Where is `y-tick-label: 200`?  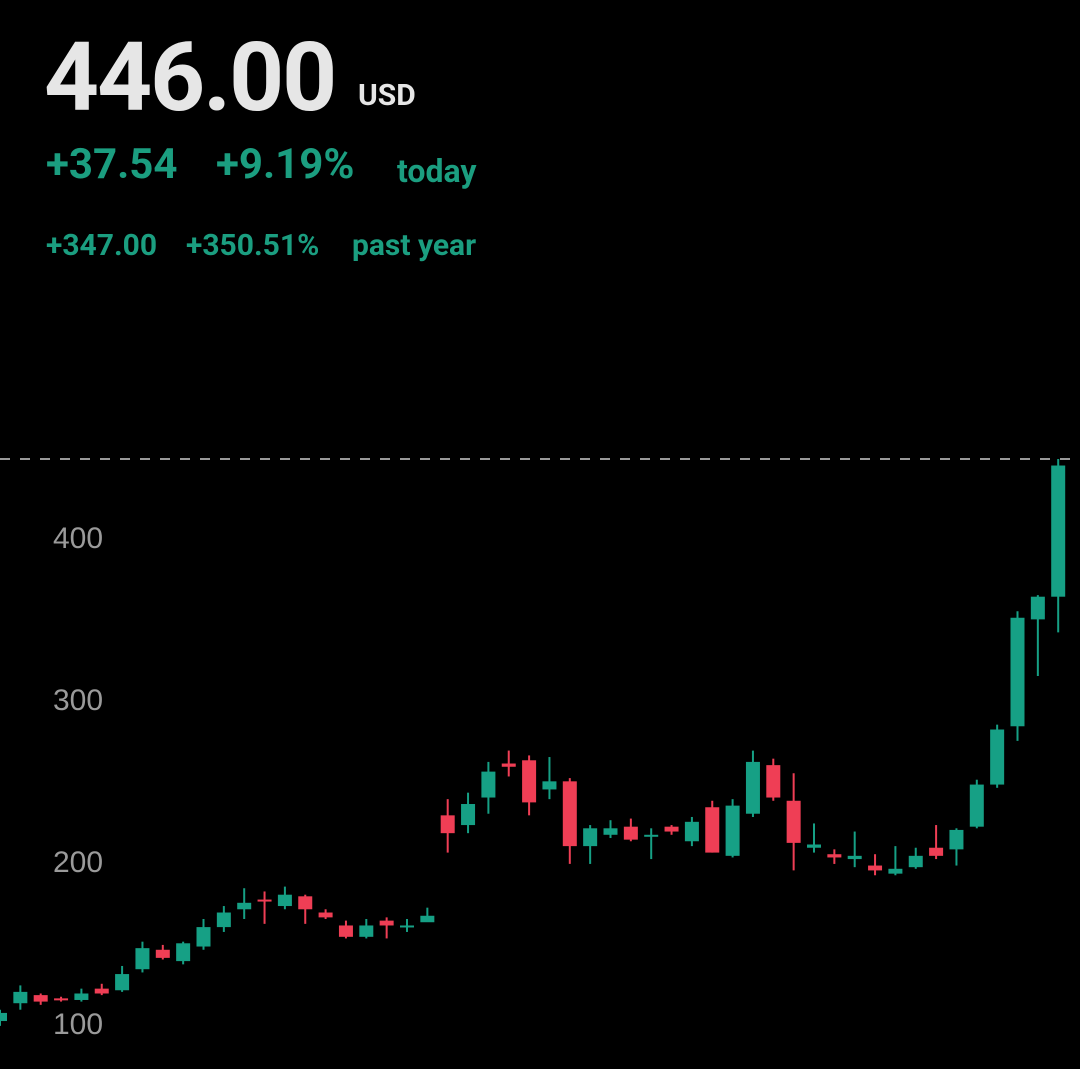 y-tick-label: 200 is located at coordinates (78, 862).